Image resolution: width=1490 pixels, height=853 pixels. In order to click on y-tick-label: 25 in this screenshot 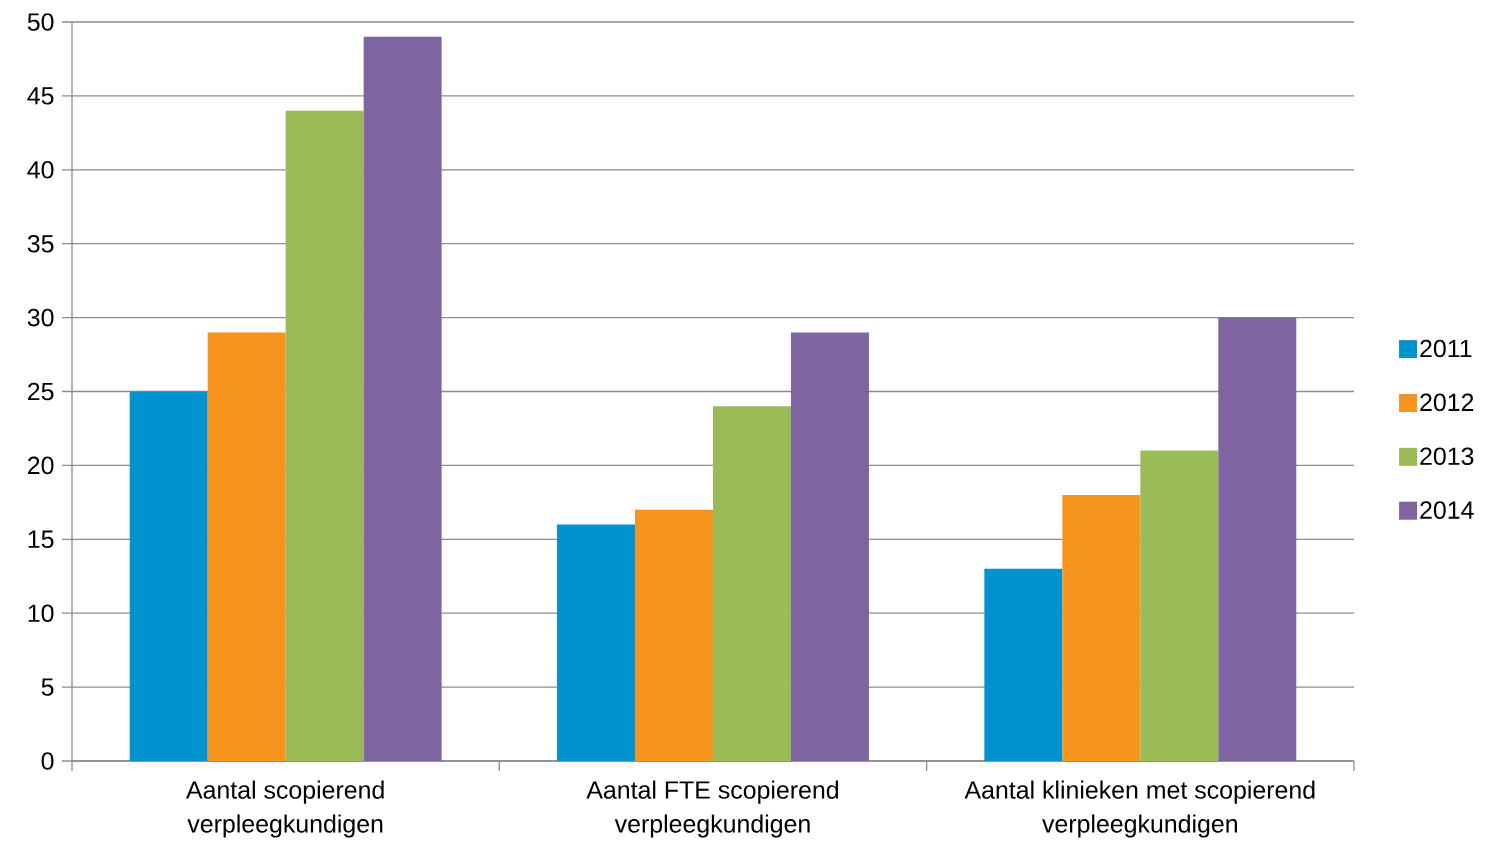, I will do `click(41, 391)`.